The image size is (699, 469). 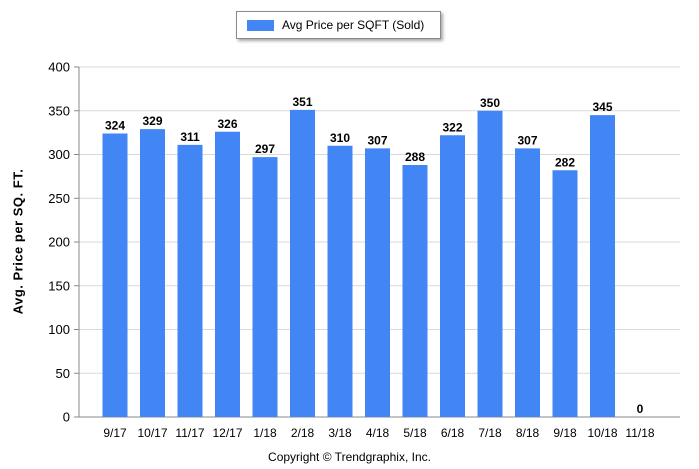 I want to click on x-tick-label: 10/18, so click(x=602, y=433).